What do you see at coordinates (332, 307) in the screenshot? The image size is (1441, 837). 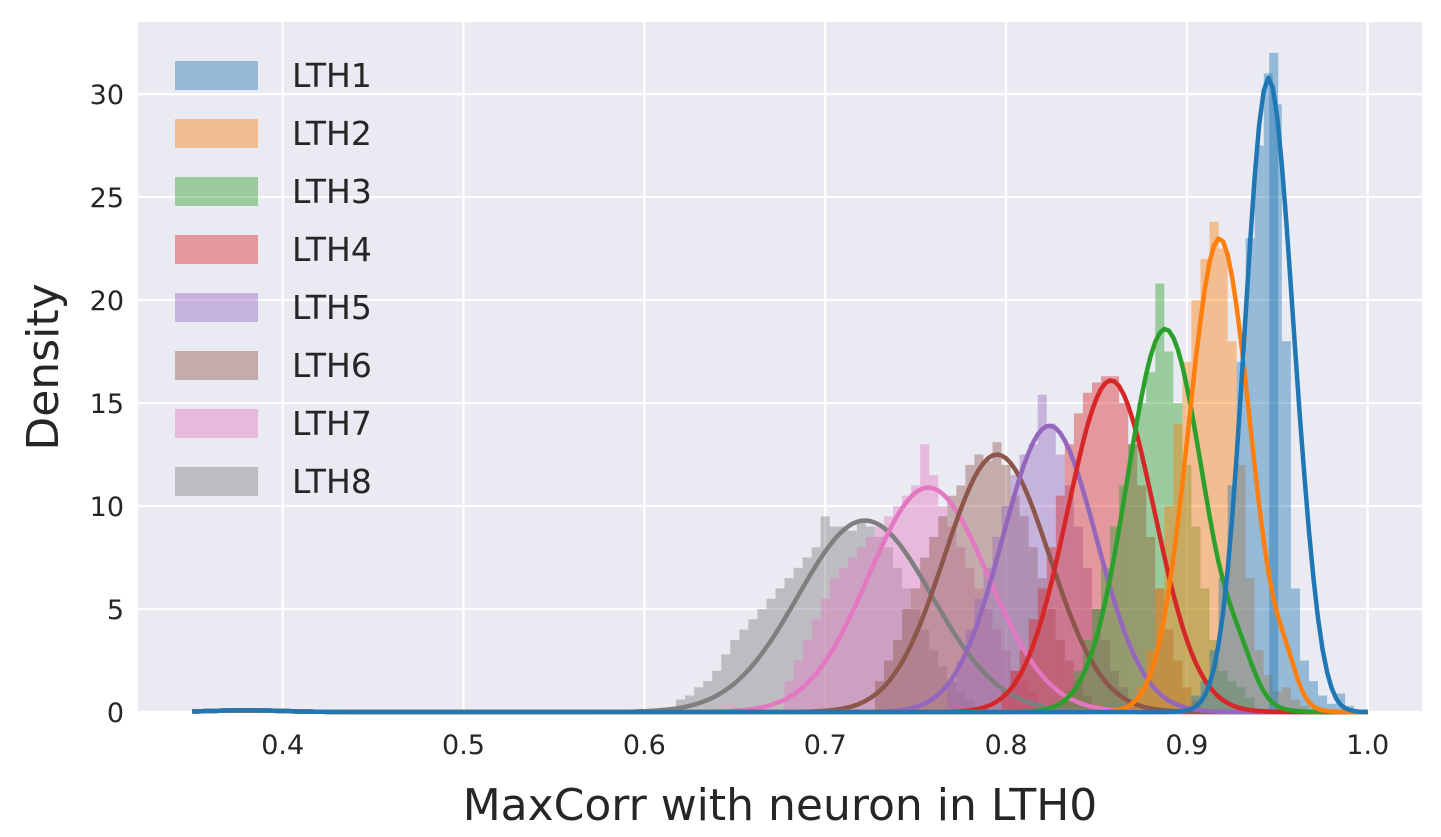 I see `legend-label: LTH5` at bounding box center [332, 307].